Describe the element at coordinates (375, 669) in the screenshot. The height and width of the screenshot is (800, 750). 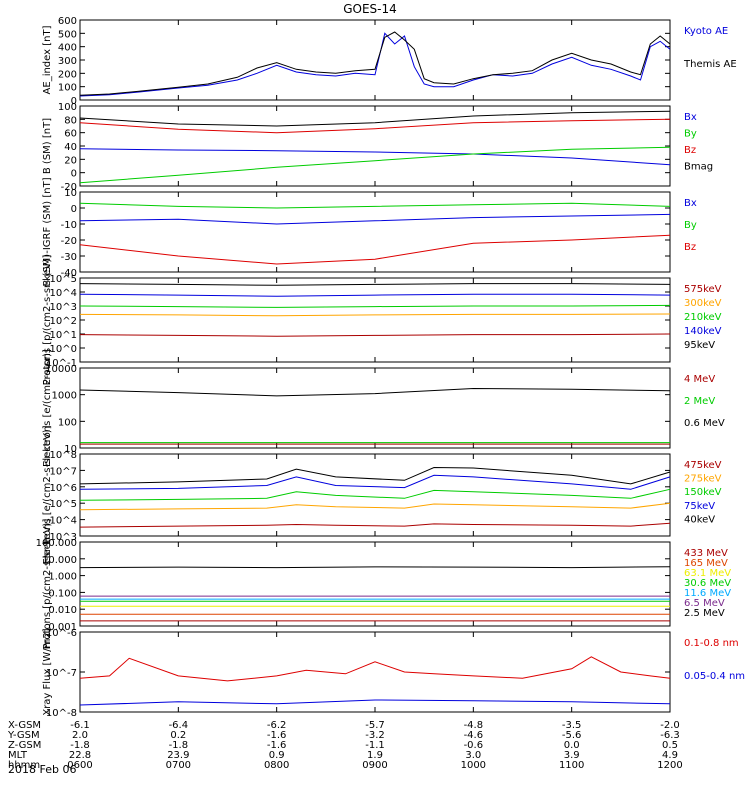
I see `series-0-1-0-8-nm` at that location.